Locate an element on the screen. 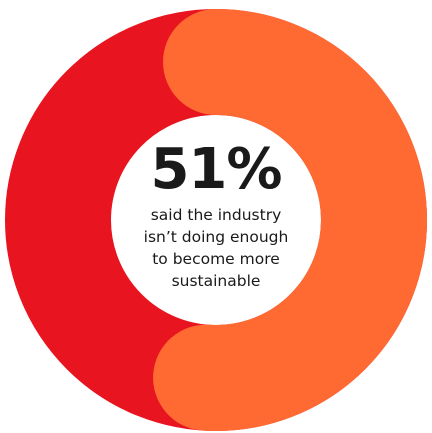 The height and width of the screenshot is (433, 432). center-value: 51% is located at coordinates (216, 169).